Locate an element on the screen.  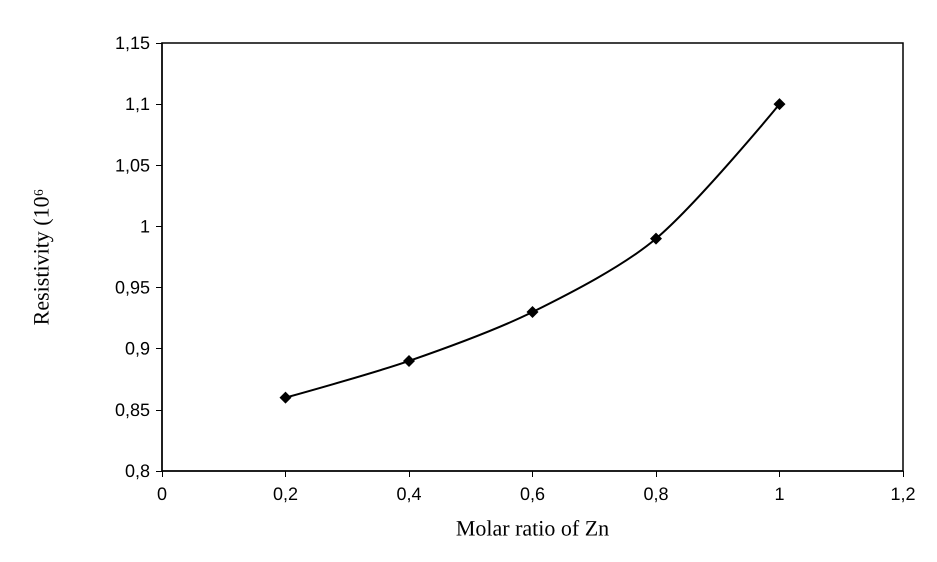
y-tick-label: 0,9 is located at coordinates (137, 348).